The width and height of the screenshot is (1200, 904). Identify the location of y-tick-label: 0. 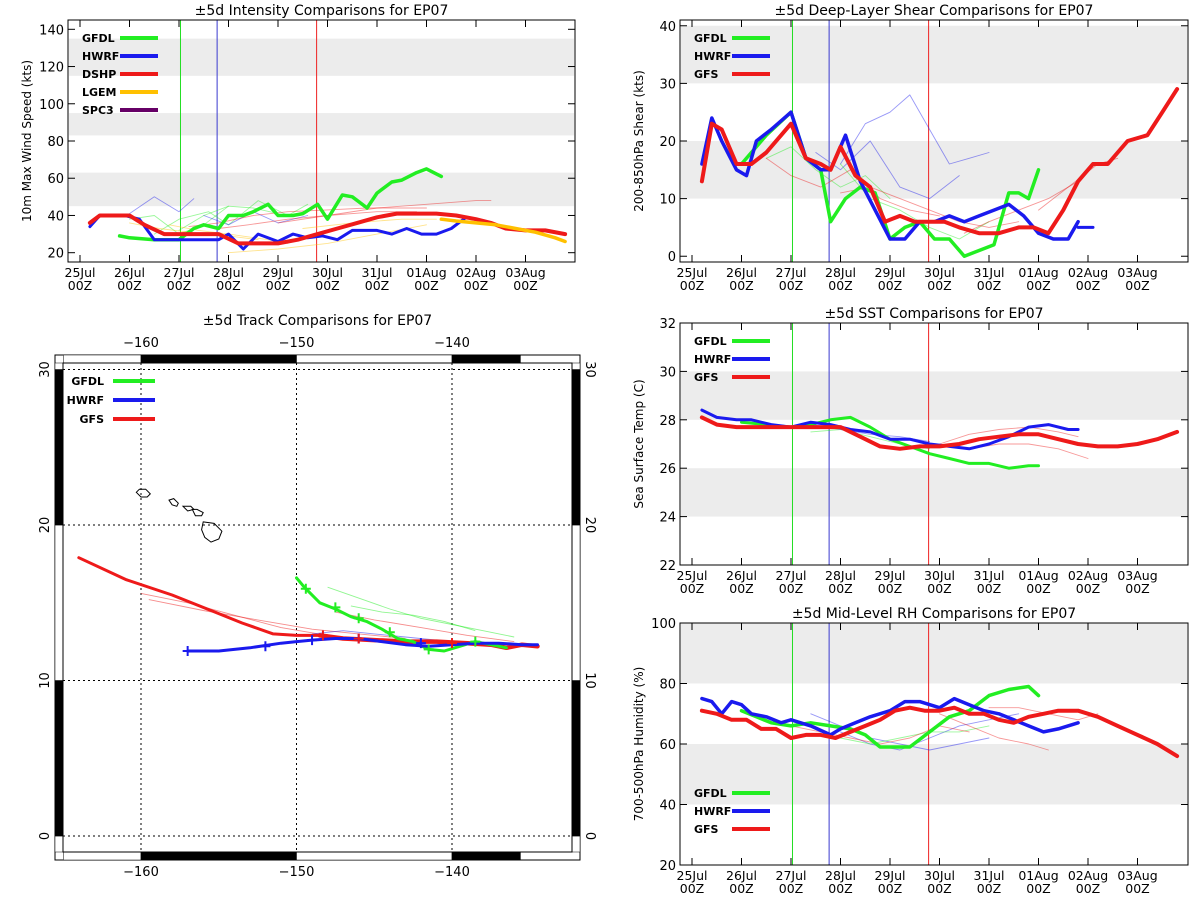
(672, 257).